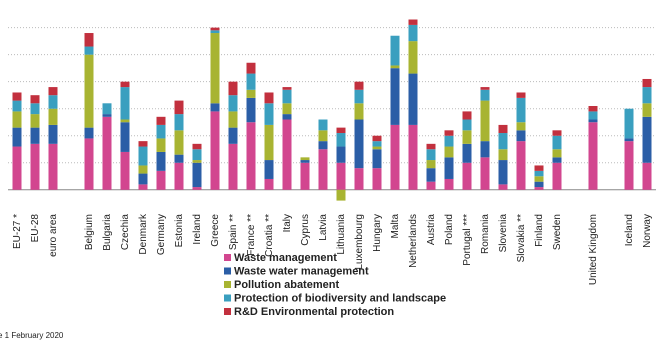 Image resolution: width=660 pixels, height=345 pixels. Describe the element at coordinates (32, 335) in the screenshot. I see `source-note: e 1 February 2020` at that location.